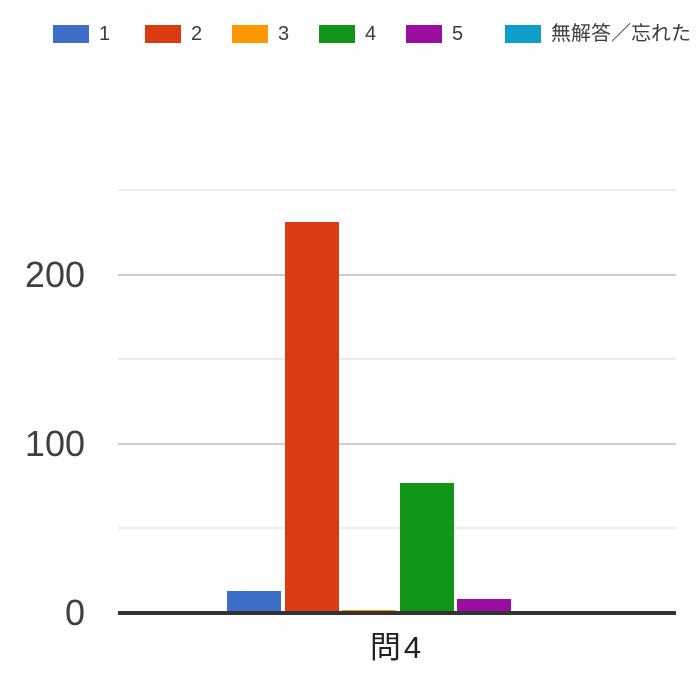 Image resolution: width=700 pixels, height=700 pixels. I want to click on y-axis-tick-label-0: 0, so click(74, 612).